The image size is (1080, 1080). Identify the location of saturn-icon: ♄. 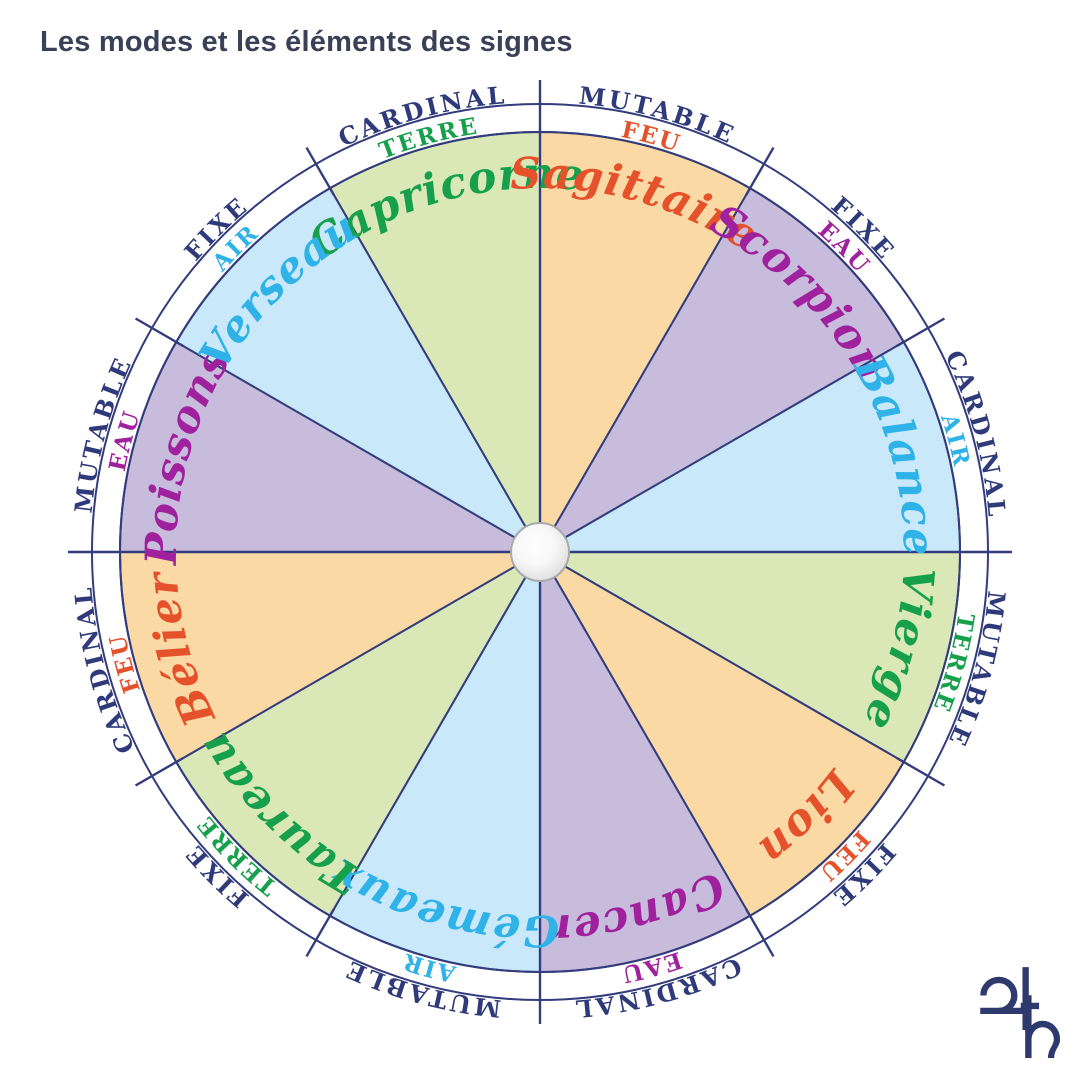
(1040, 1029).